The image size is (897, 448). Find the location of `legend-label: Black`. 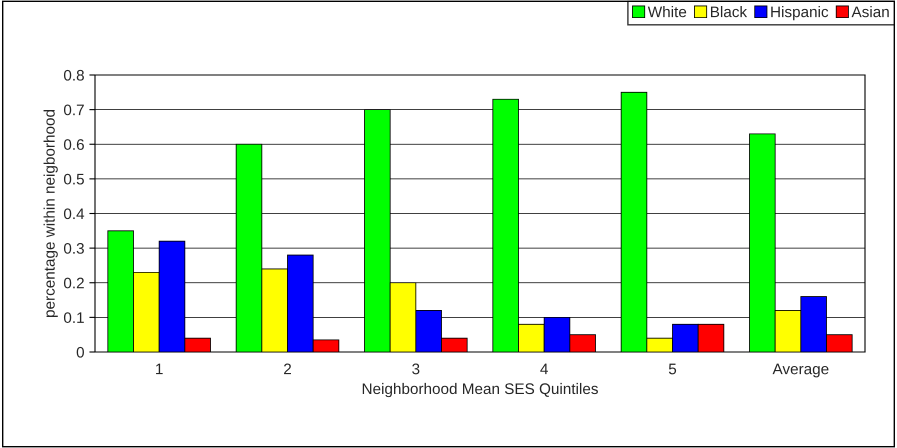

legend-label: Black is located at coordinates (729, 12).